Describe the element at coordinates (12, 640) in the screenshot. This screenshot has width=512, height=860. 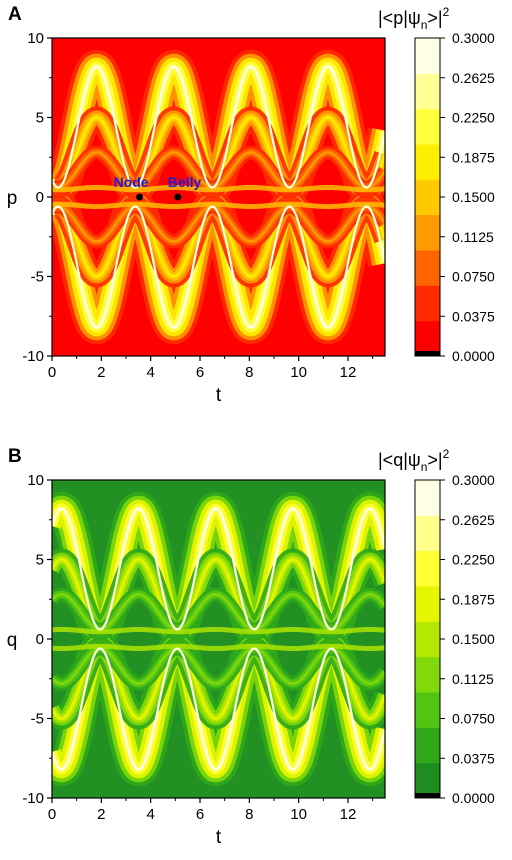
I see `y-axis-label: q` at that location.